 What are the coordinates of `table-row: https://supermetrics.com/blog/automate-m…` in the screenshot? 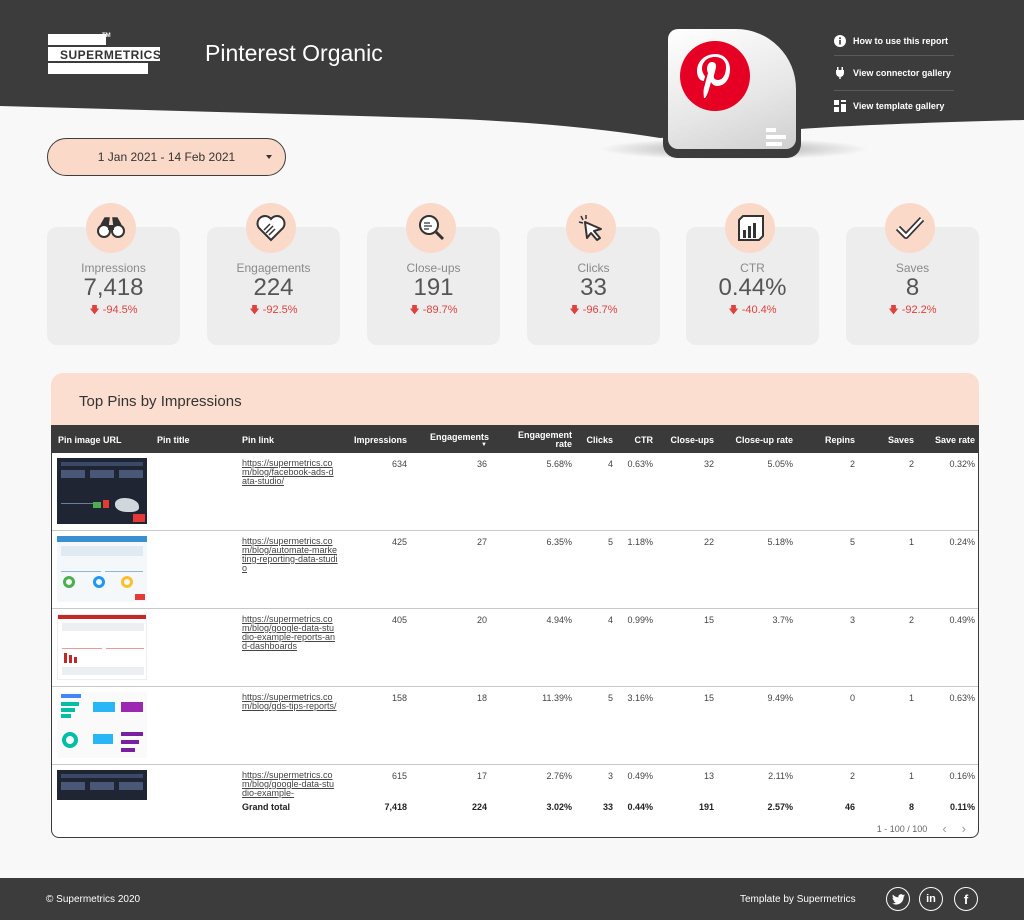 It's located at (515, 570).